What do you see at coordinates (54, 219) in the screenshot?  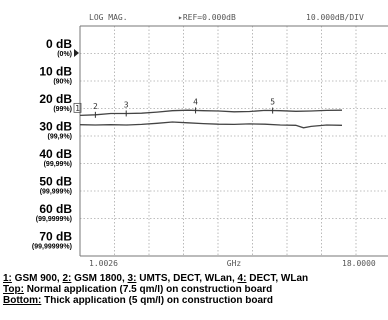 I see `y-tick-percent: (99,9999%)` at bounding box center [54, 219].